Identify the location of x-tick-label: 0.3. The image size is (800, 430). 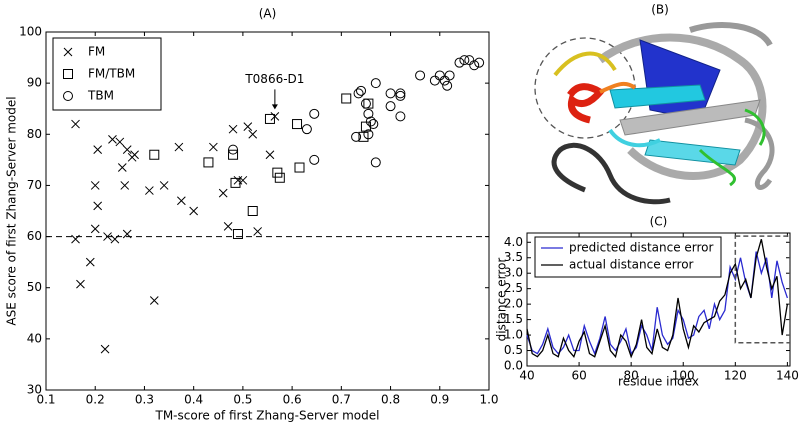
(144, 400).